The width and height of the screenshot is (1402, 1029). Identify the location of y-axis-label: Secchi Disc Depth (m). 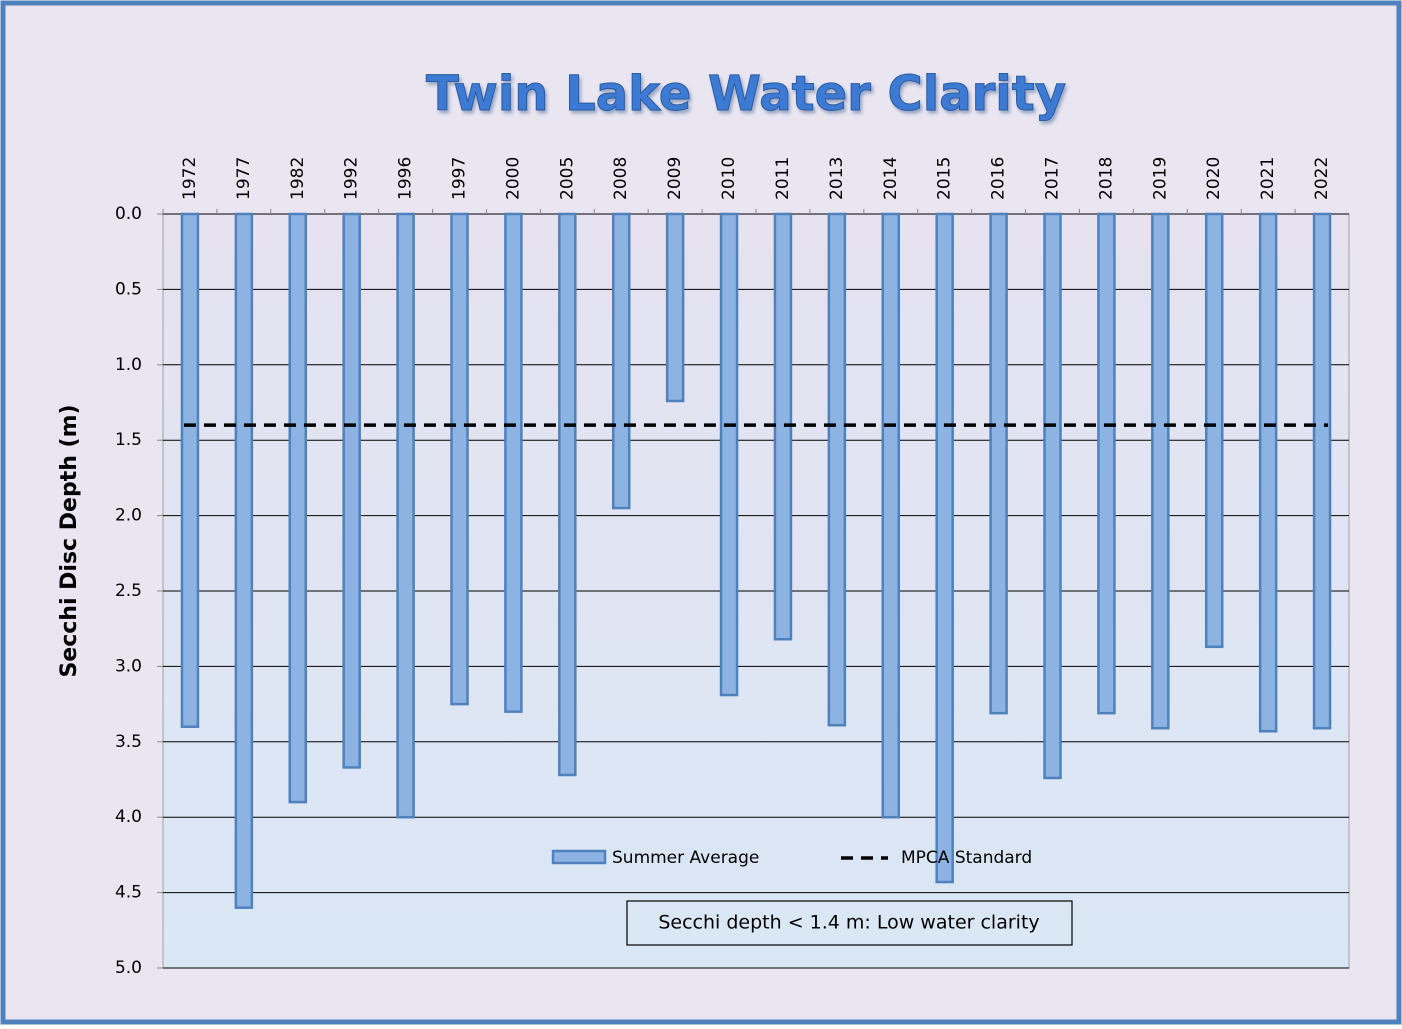
(69, 540).